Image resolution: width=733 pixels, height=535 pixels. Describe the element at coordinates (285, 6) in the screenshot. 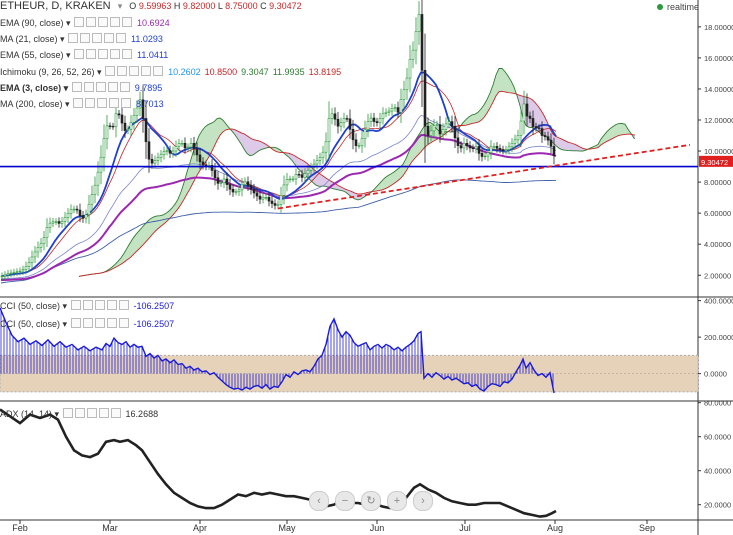

I see `ohlc-value: 9.30472` at that location.